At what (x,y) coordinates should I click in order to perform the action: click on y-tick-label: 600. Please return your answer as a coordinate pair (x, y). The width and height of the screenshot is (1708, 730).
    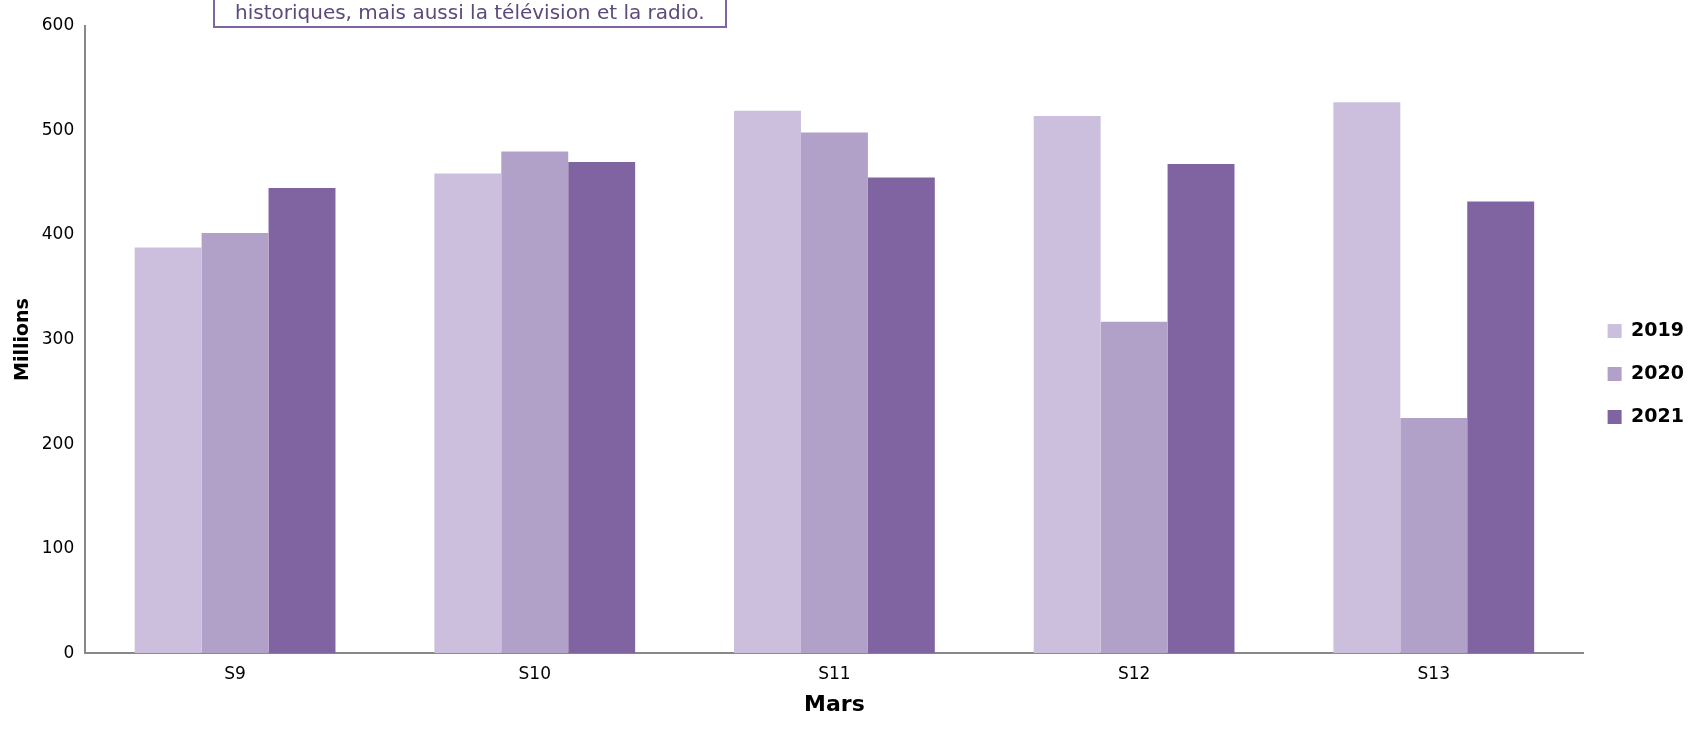
    Looking at the image, I should click on (58, 24).